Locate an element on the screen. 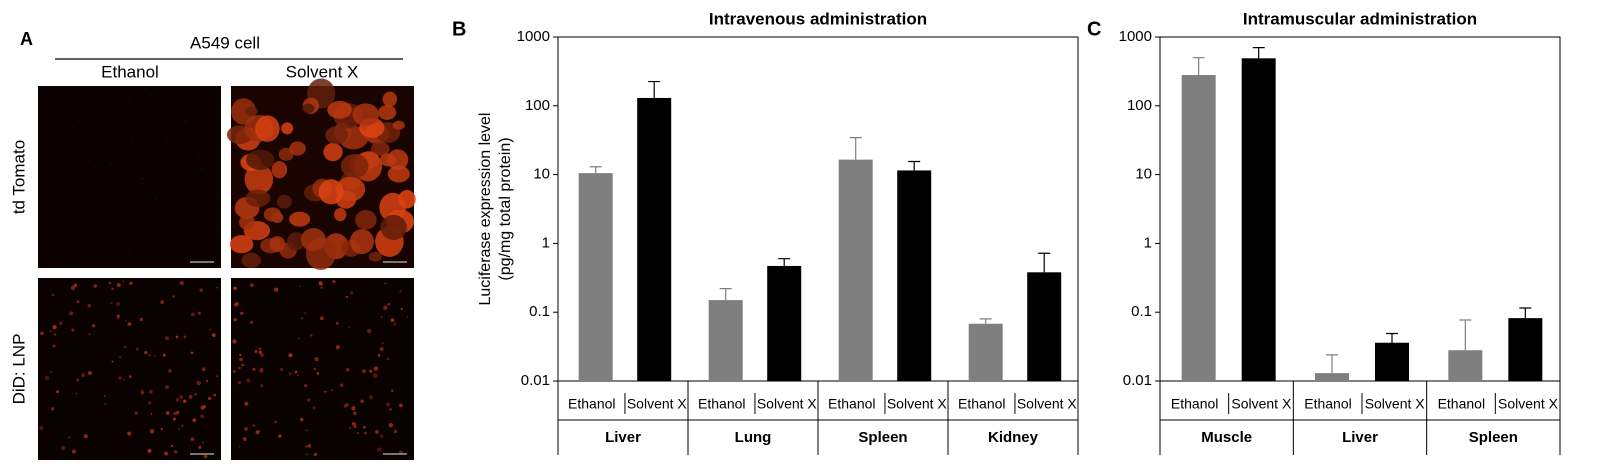 The image size is (1600, 471). panel-label: C is located at coordinates (1094, 29).